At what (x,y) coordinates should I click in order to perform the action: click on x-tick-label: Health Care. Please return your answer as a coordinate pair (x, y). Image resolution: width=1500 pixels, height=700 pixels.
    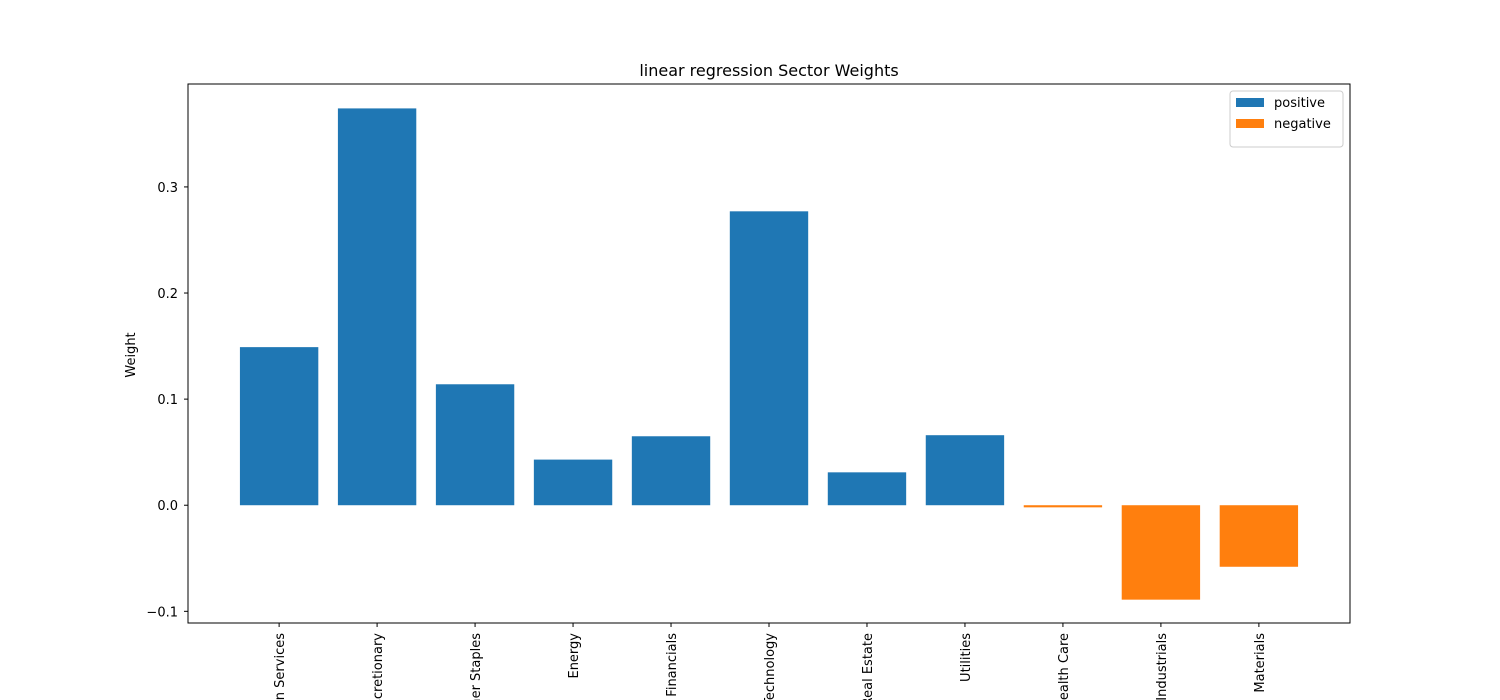
    Looking at the image, I should click on (1064, 666).